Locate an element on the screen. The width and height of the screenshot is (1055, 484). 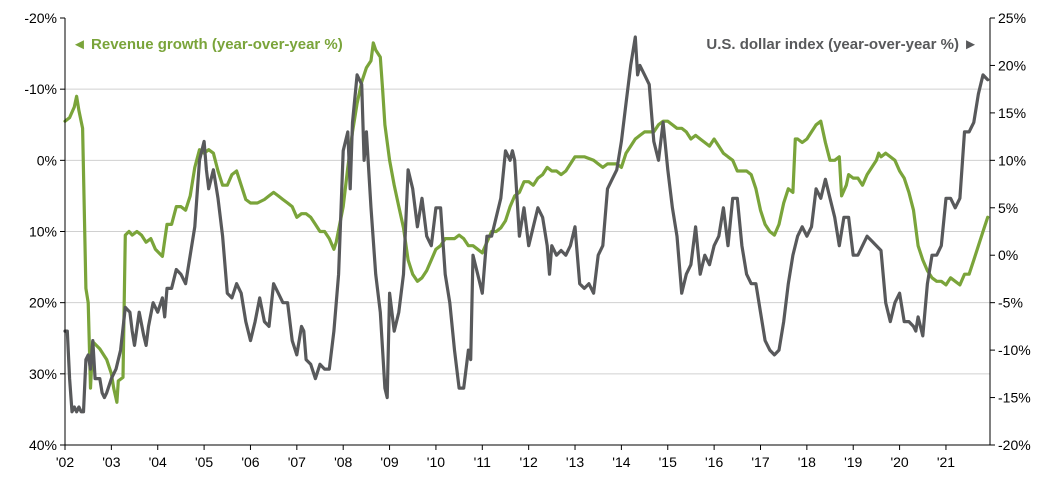
right-tick-label: 0% is located at coordinates (1008, 255).